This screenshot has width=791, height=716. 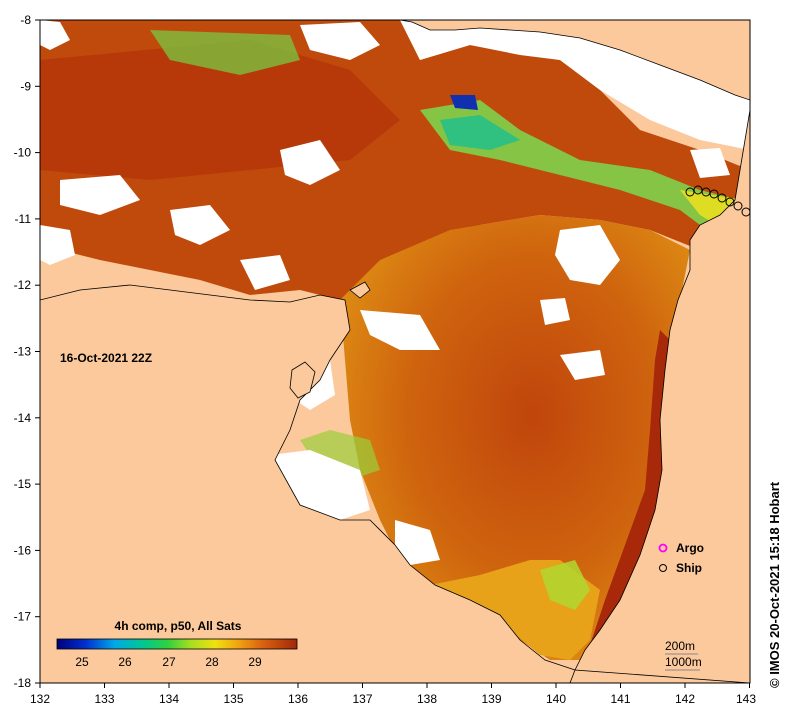 I want to click on y-tick-label: -9, so click(x=25, y=86).